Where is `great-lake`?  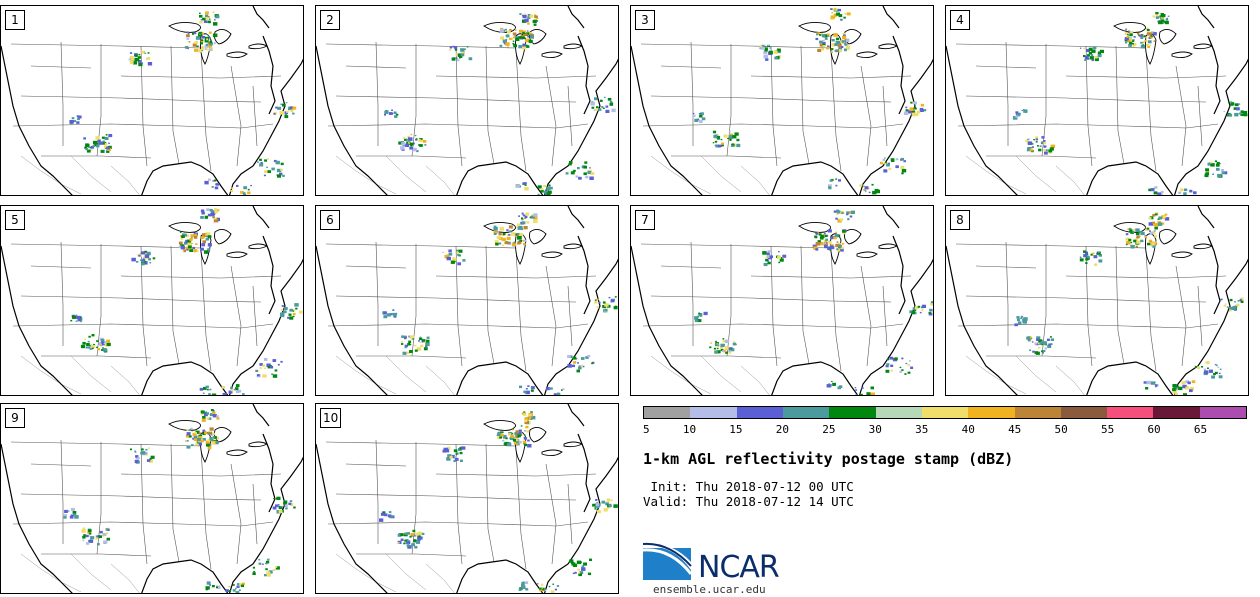
great-lake is located at coordinates (521, 49).